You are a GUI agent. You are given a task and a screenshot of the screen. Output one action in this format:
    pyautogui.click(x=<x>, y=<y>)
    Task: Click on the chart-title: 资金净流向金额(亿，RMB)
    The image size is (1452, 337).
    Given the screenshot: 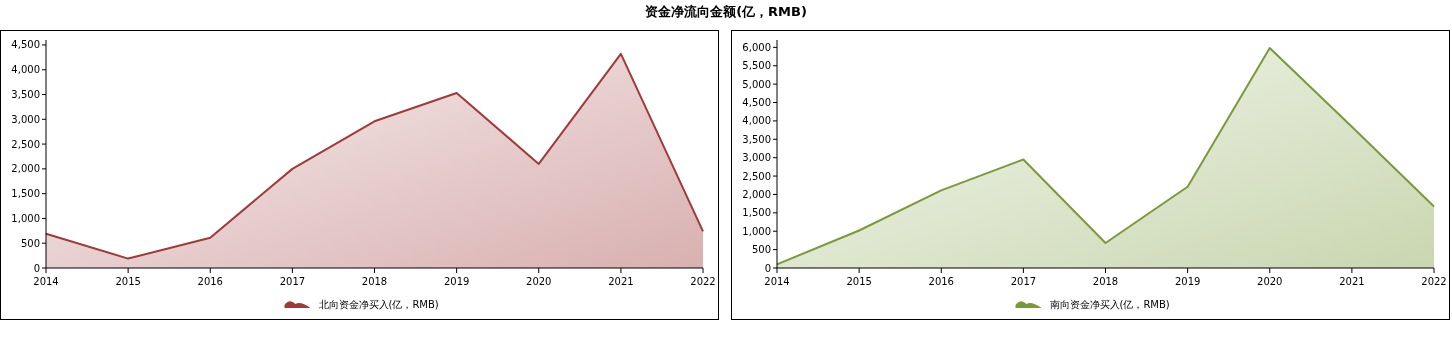 What is the action you would take?
    pyautogui.click(x=726, y=11)
    